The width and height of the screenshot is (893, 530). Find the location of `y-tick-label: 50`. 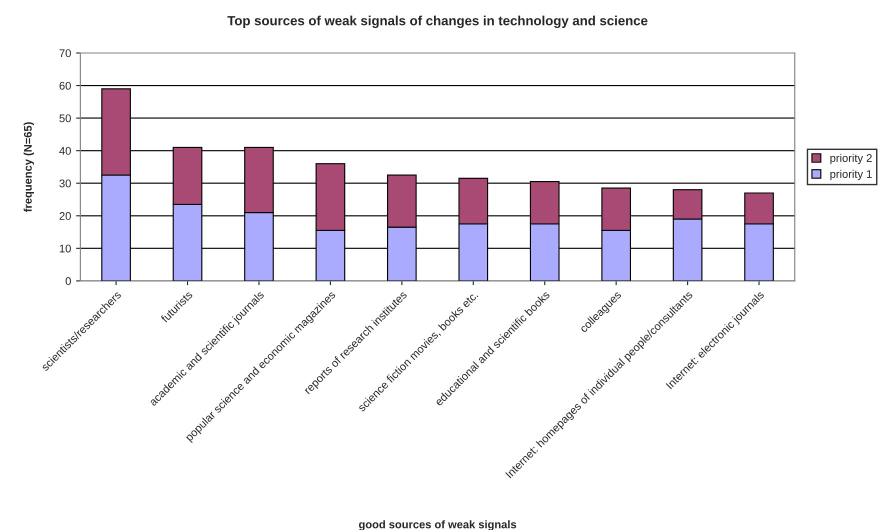

y-tick-label: 50 is located at coordinates (65, 118).